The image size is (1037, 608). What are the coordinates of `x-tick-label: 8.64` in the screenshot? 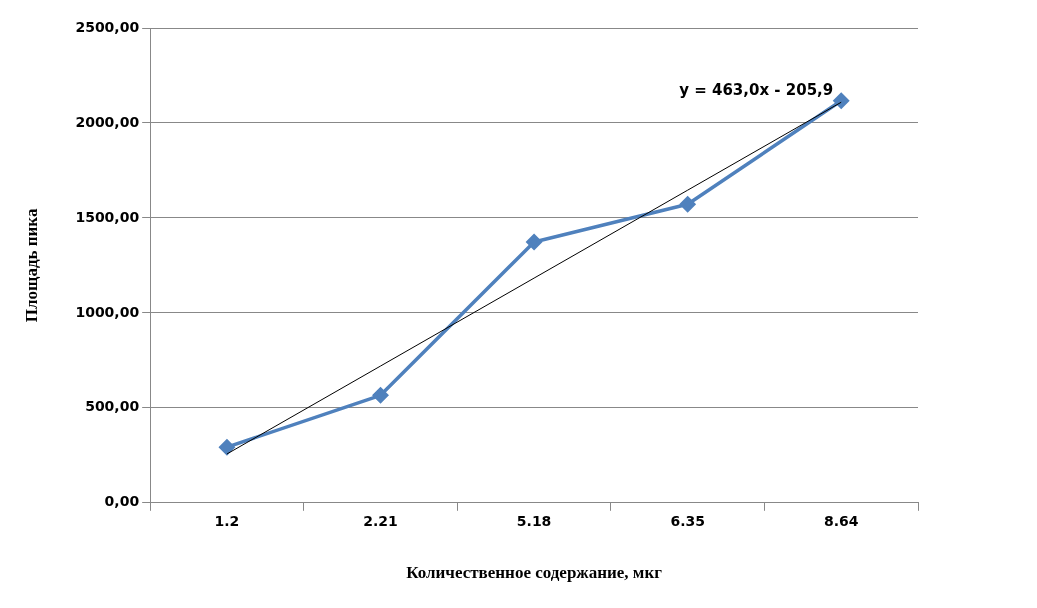 It's located at (841, 520).